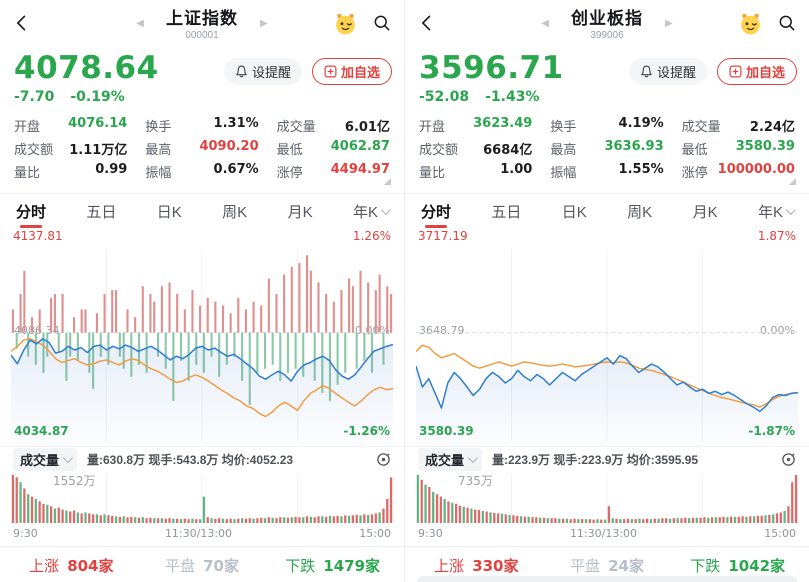 The image size is (809, 582). I want to click on quote-section: 3596.71 -52.08 -1.43% 设提醒, so click(607, 76).